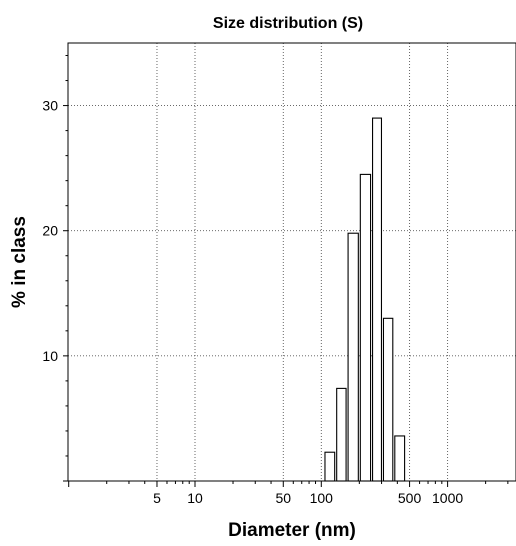 The height and width of the screenshot is (546, 516). Describe the element at coordinates (292, 530) in the screenshot. I see `x-axis-label: Diameter (nm)` at that location.